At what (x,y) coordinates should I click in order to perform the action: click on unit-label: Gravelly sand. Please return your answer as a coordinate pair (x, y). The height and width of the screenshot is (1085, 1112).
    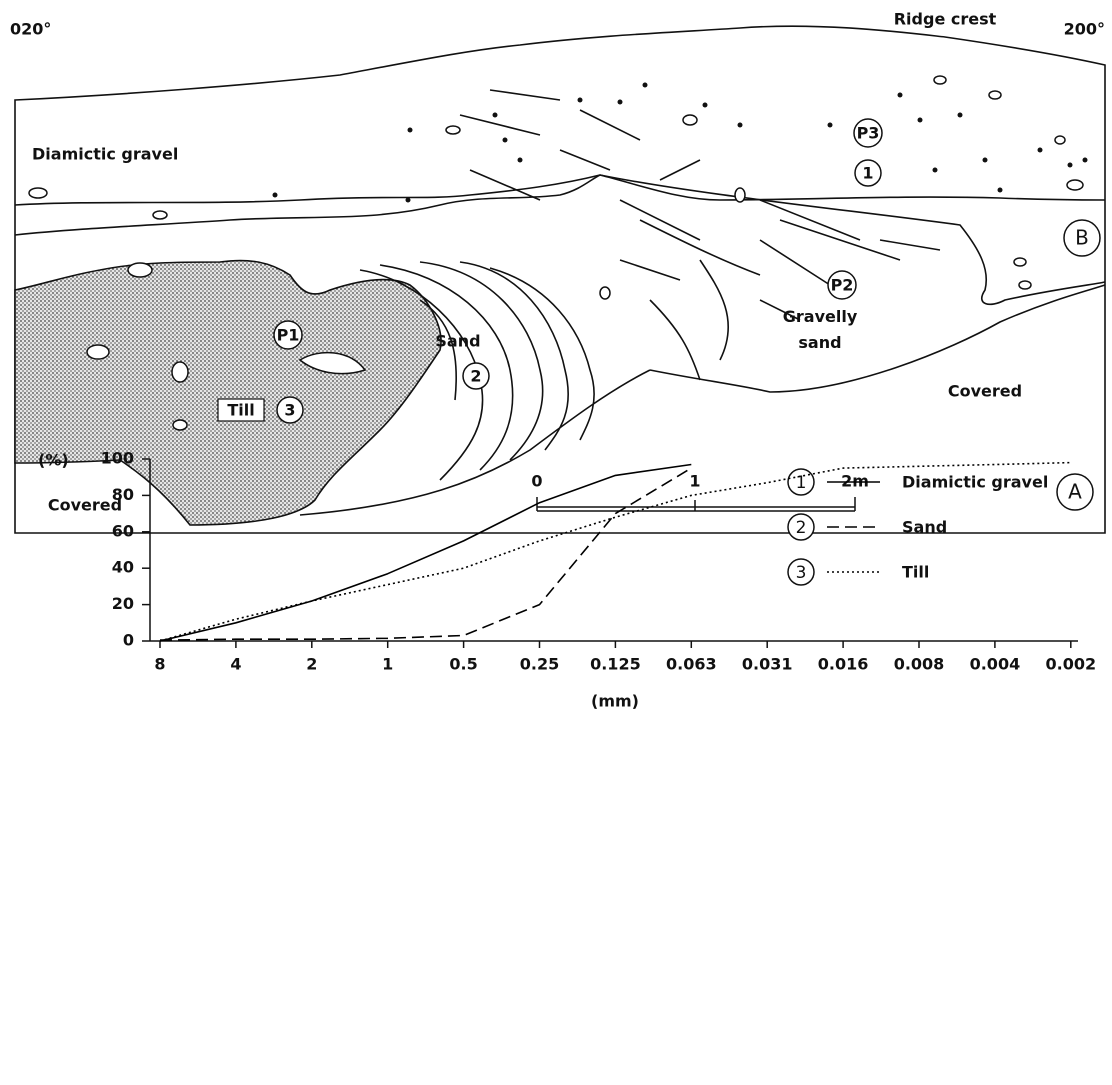
    Looking at the image, I should click on (820, 329).